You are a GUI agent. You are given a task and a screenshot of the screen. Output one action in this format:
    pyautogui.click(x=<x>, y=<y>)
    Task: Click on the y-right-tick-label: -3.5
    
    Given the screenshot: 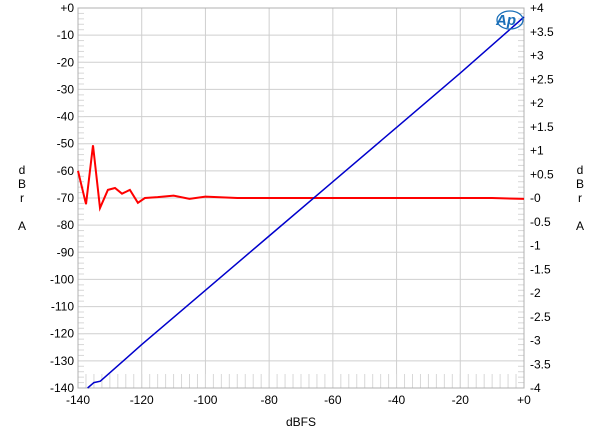 What is the action you would take?
    pyautogui.click(x=540, y=364)
    